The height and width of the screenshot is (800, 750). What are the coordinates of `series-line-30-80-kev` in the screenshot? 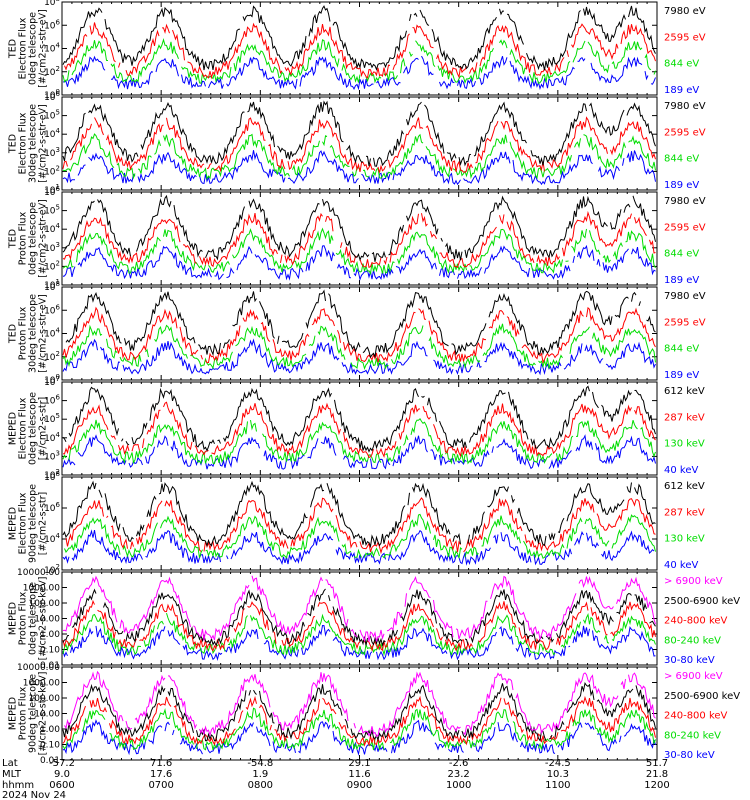 It's located at (359, 642).